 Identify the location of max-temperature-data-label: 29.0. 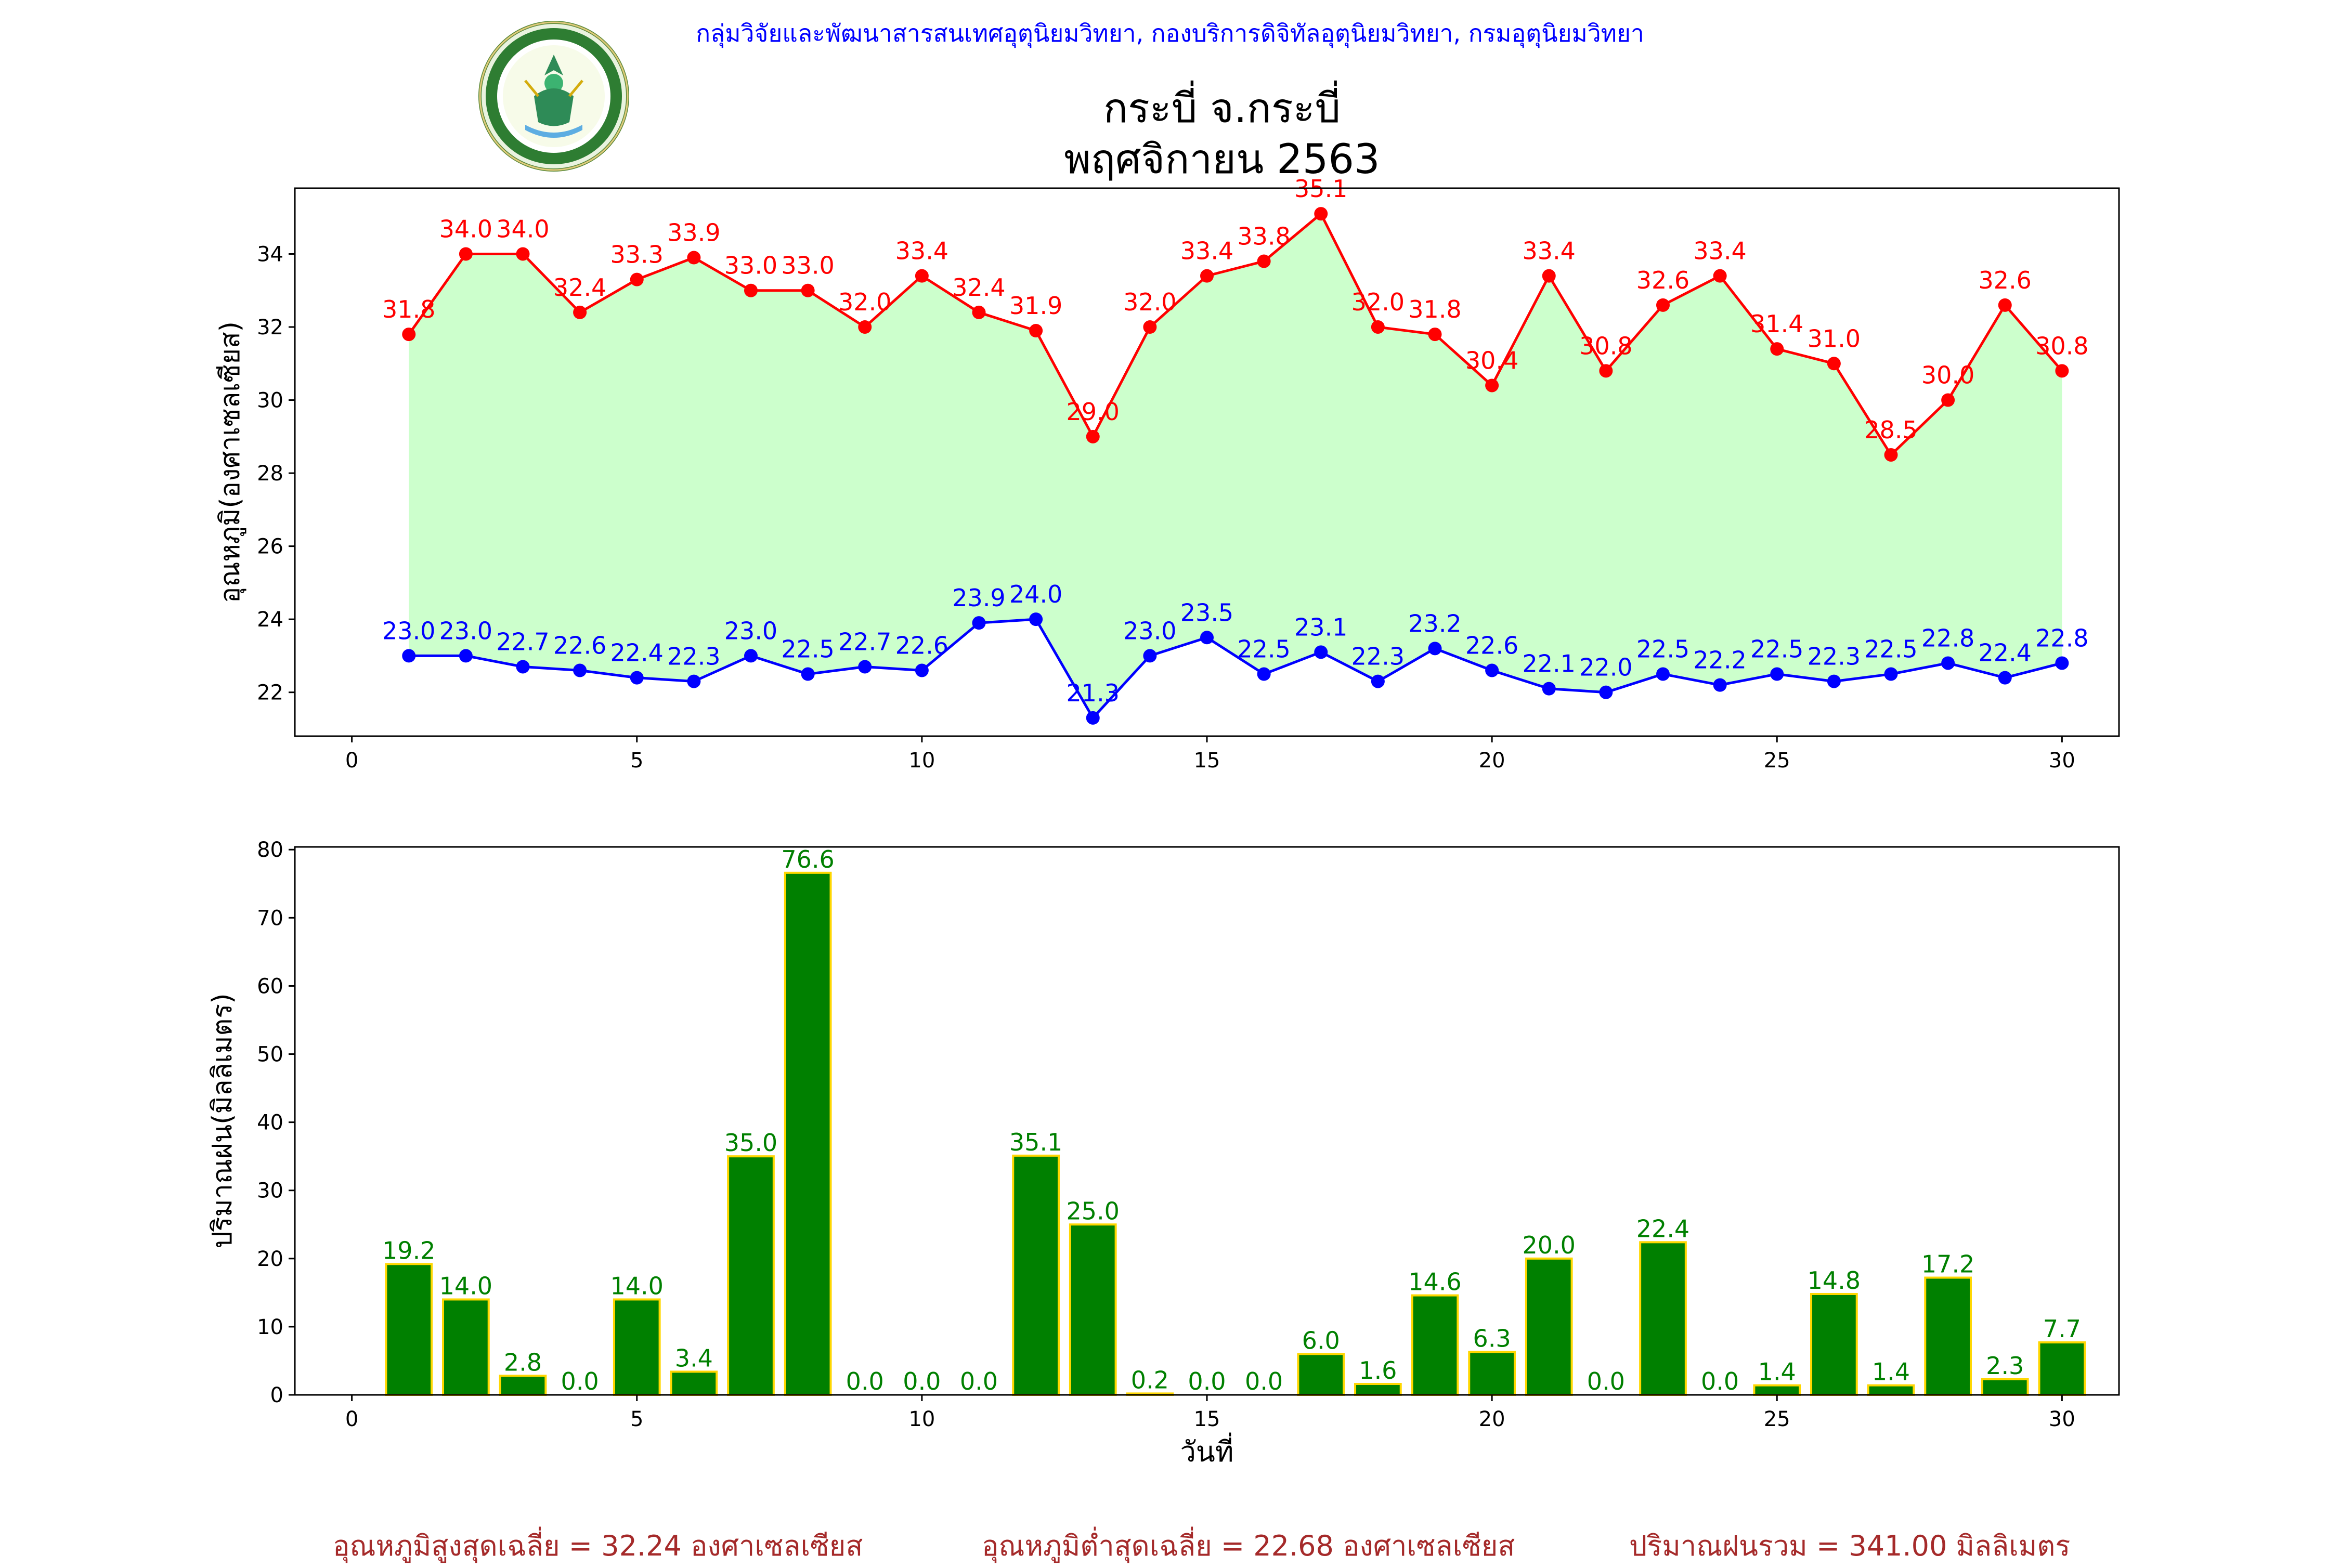
(1093, 412).